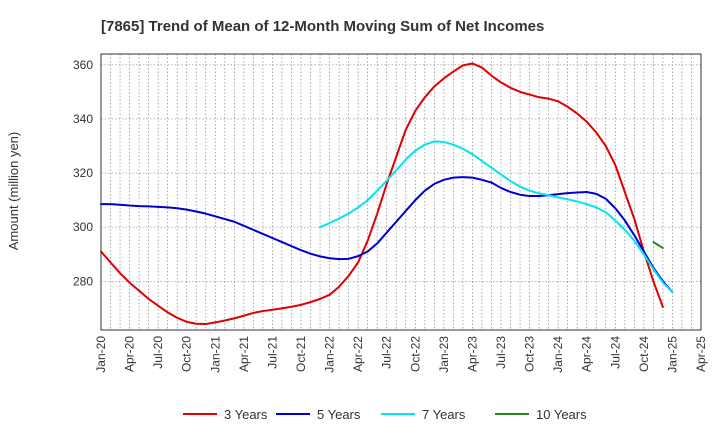  I want to click on y-tick-label: 300, so click(83, 227).